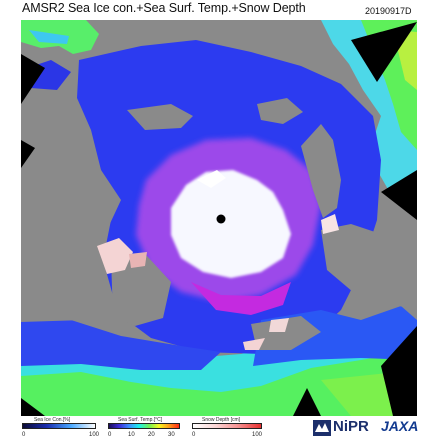 The width and height of the screenshot is (442, 442). I want to click on legend-sst-tick-0: 0, so click(110, 435).